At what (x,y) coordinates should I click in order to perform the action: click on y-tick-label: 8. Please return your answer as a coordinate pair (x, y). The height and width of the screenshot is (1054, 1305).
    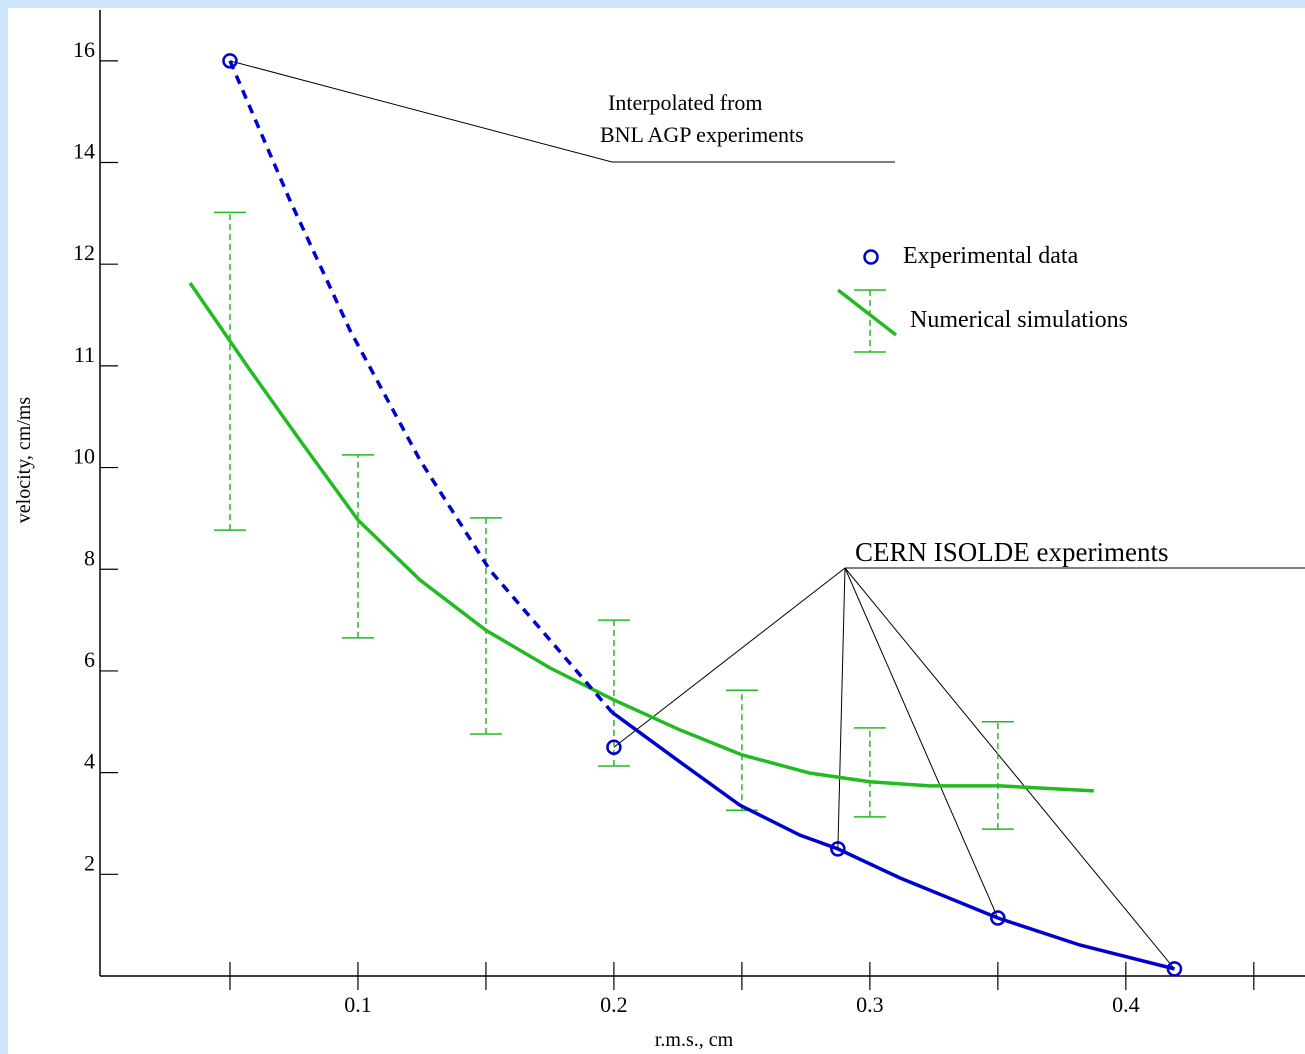
    Looking at the image, I should click on (89, 557).